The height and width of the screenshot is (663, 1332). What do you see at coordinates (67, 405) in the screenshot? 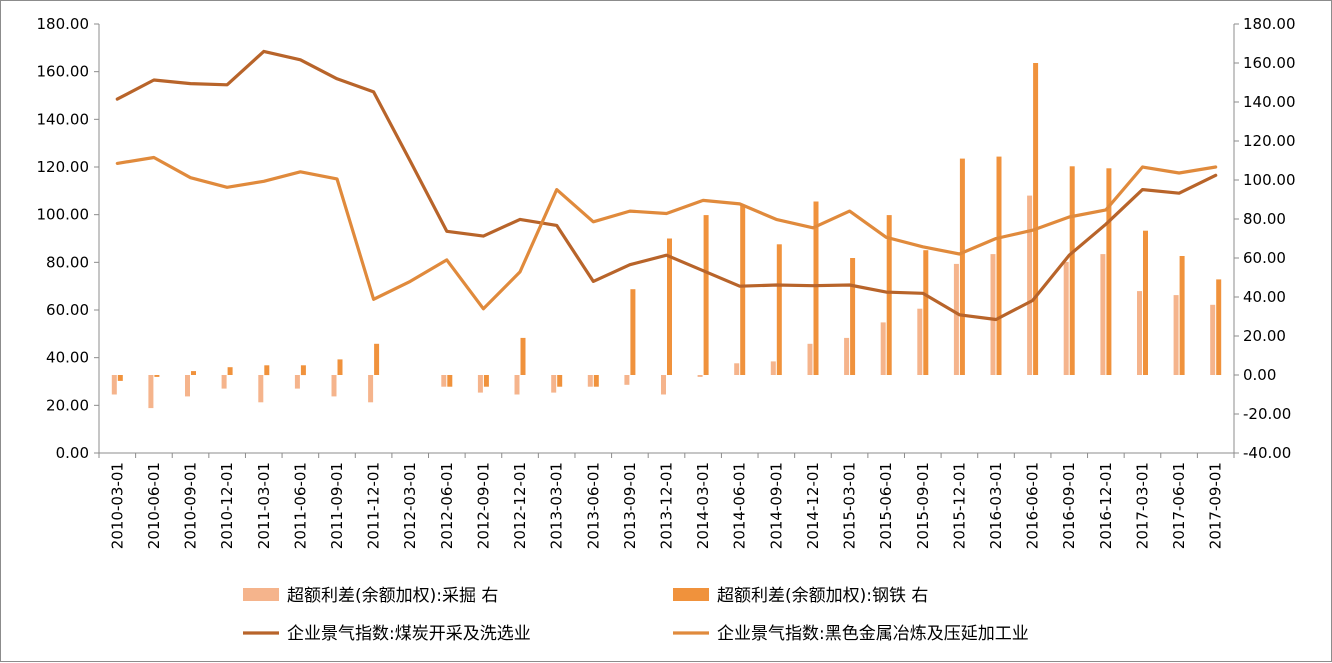
I see `y-left-tick-label: 20.00` at bounding box center [67, 405].